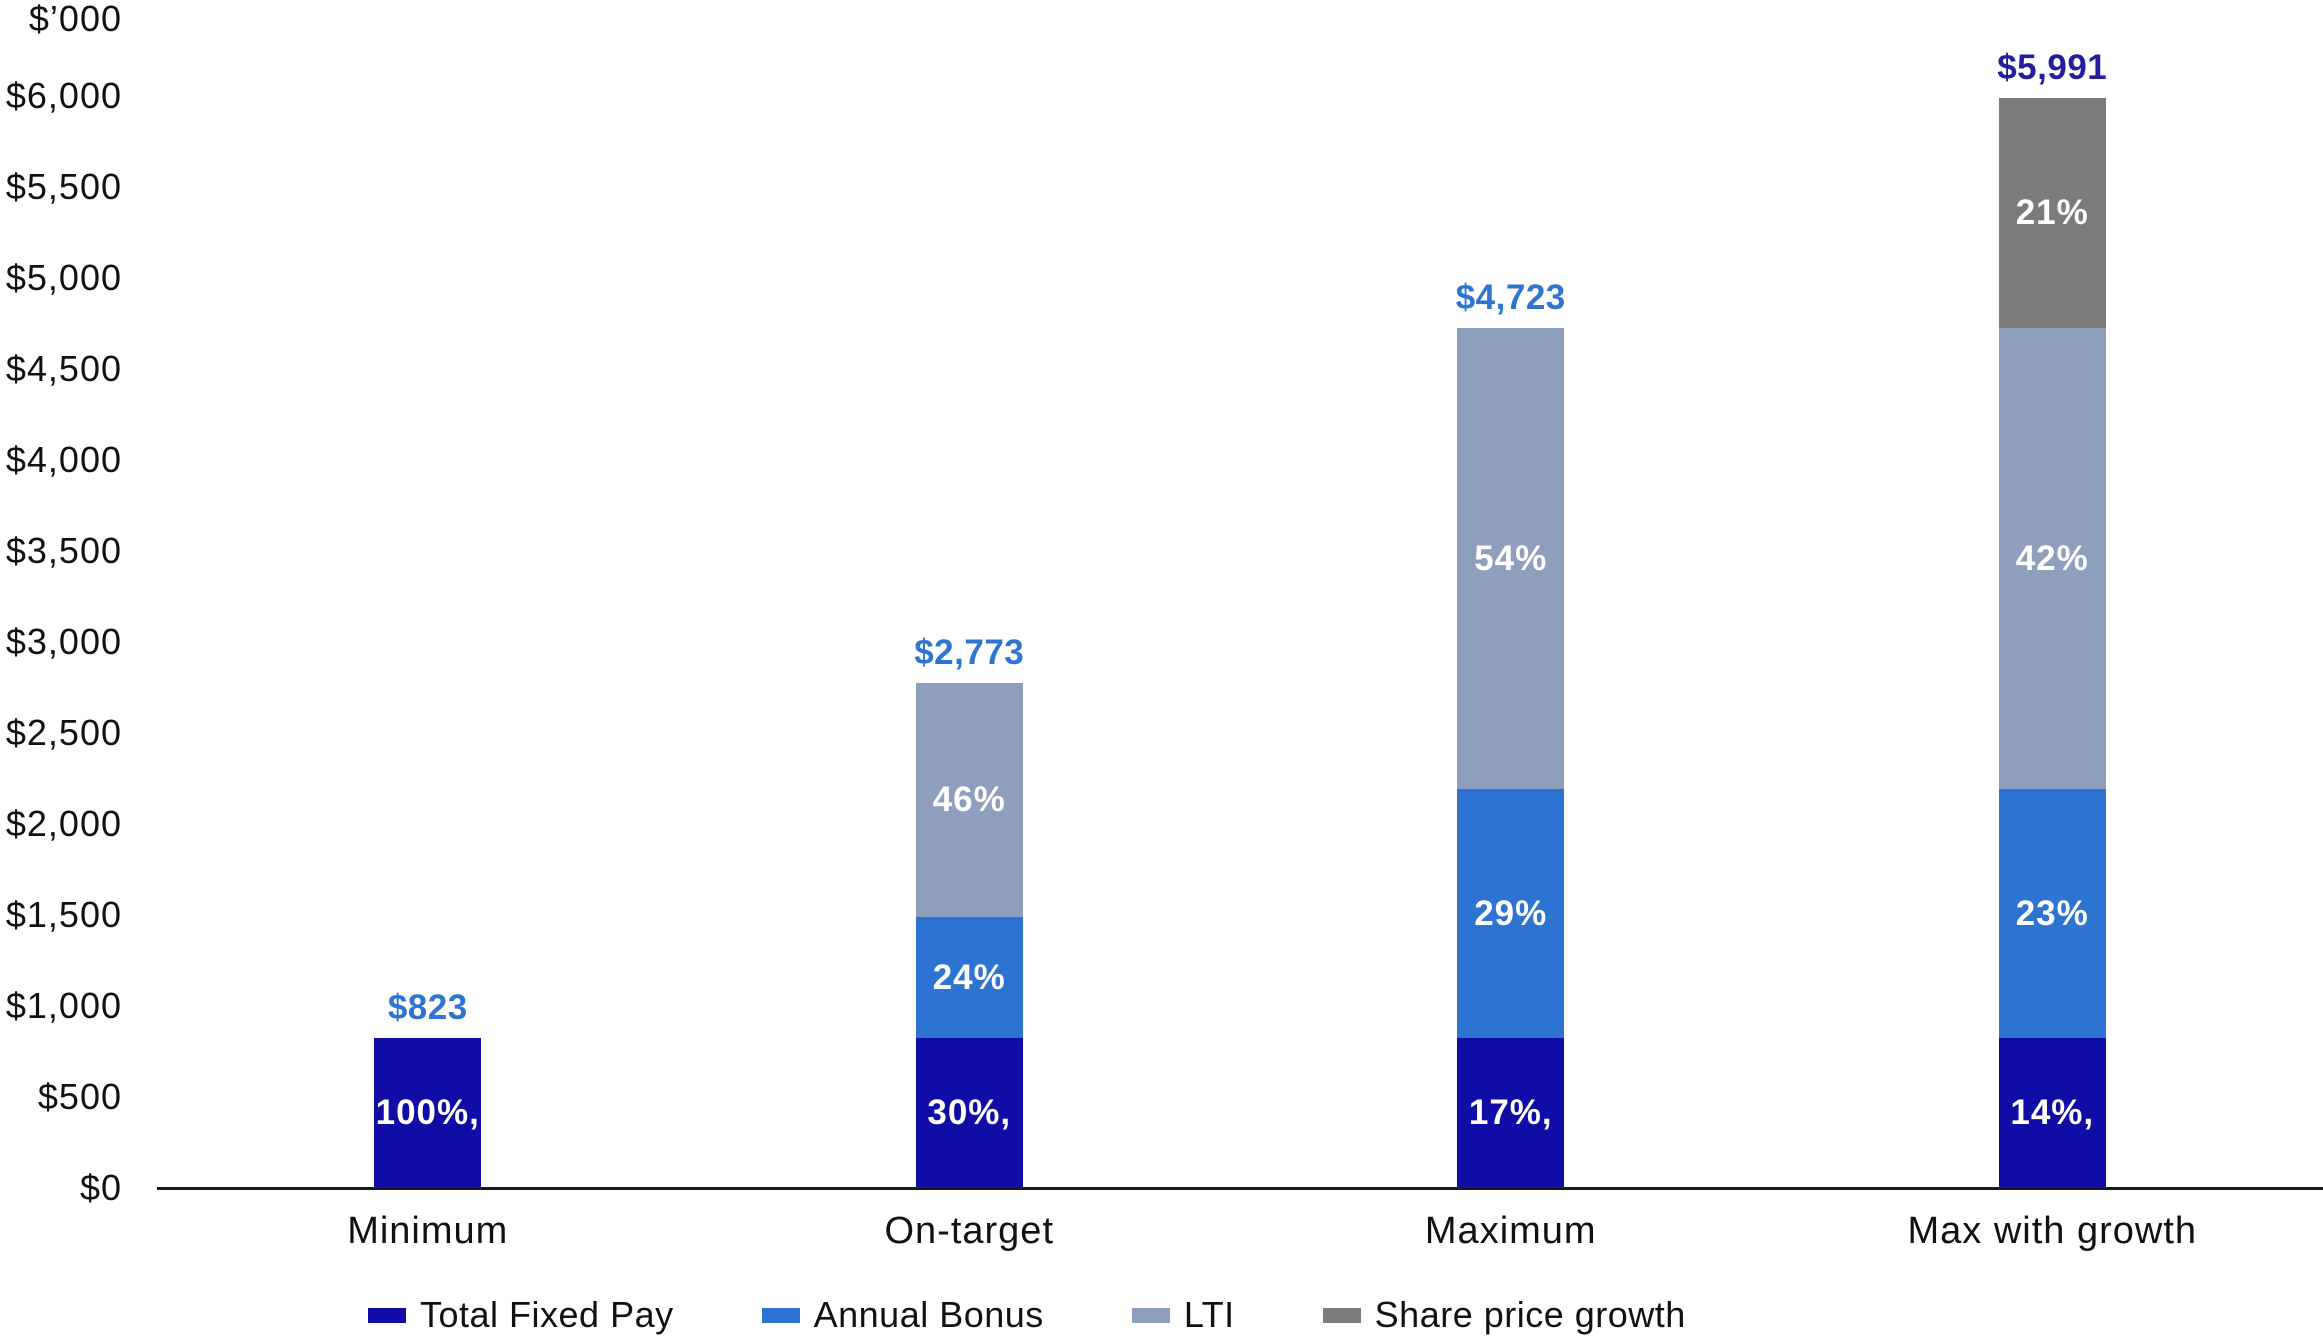 This screenshot has height=1336, width=2323. Describe the element at coordinates (2052, 67) in the screenshot. I see `bar-total-label: $5,991` at that location.